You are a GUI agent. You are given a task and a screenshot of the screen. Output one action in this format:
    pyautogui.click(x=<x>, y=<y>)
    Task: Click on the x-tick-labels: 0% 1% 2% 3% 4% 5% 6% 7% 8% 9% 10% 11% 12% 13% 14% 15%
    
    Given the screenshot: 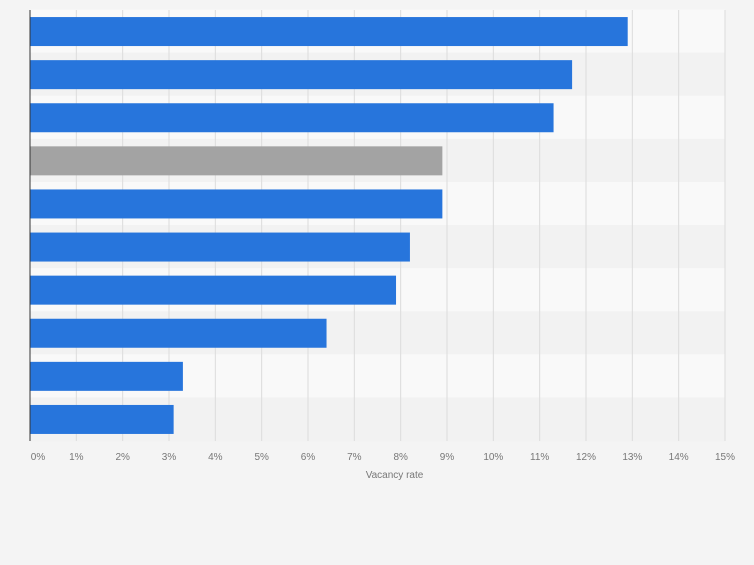 What is the action you would take?
    pyautogui.click(x=383, y=457)
    